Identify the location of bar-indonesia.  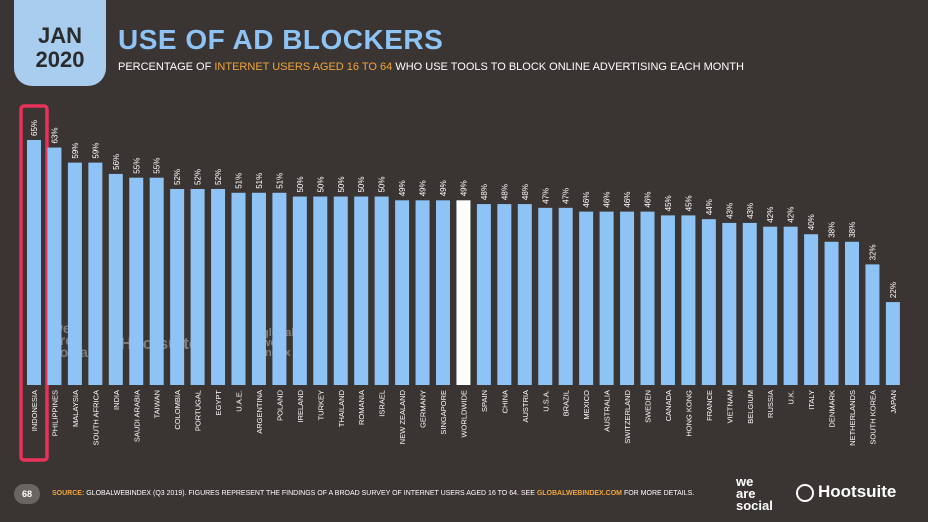
(34, 262).